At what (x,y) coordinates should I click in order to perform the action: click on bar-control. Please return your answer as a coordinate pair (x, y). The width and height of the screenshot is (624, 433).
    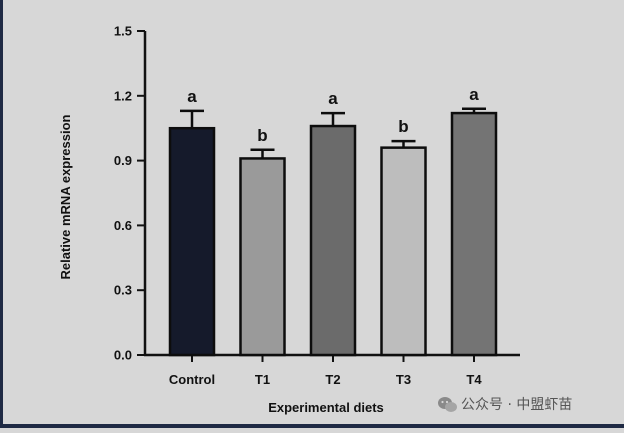
    Looking at the image, I should click on (192, 241).